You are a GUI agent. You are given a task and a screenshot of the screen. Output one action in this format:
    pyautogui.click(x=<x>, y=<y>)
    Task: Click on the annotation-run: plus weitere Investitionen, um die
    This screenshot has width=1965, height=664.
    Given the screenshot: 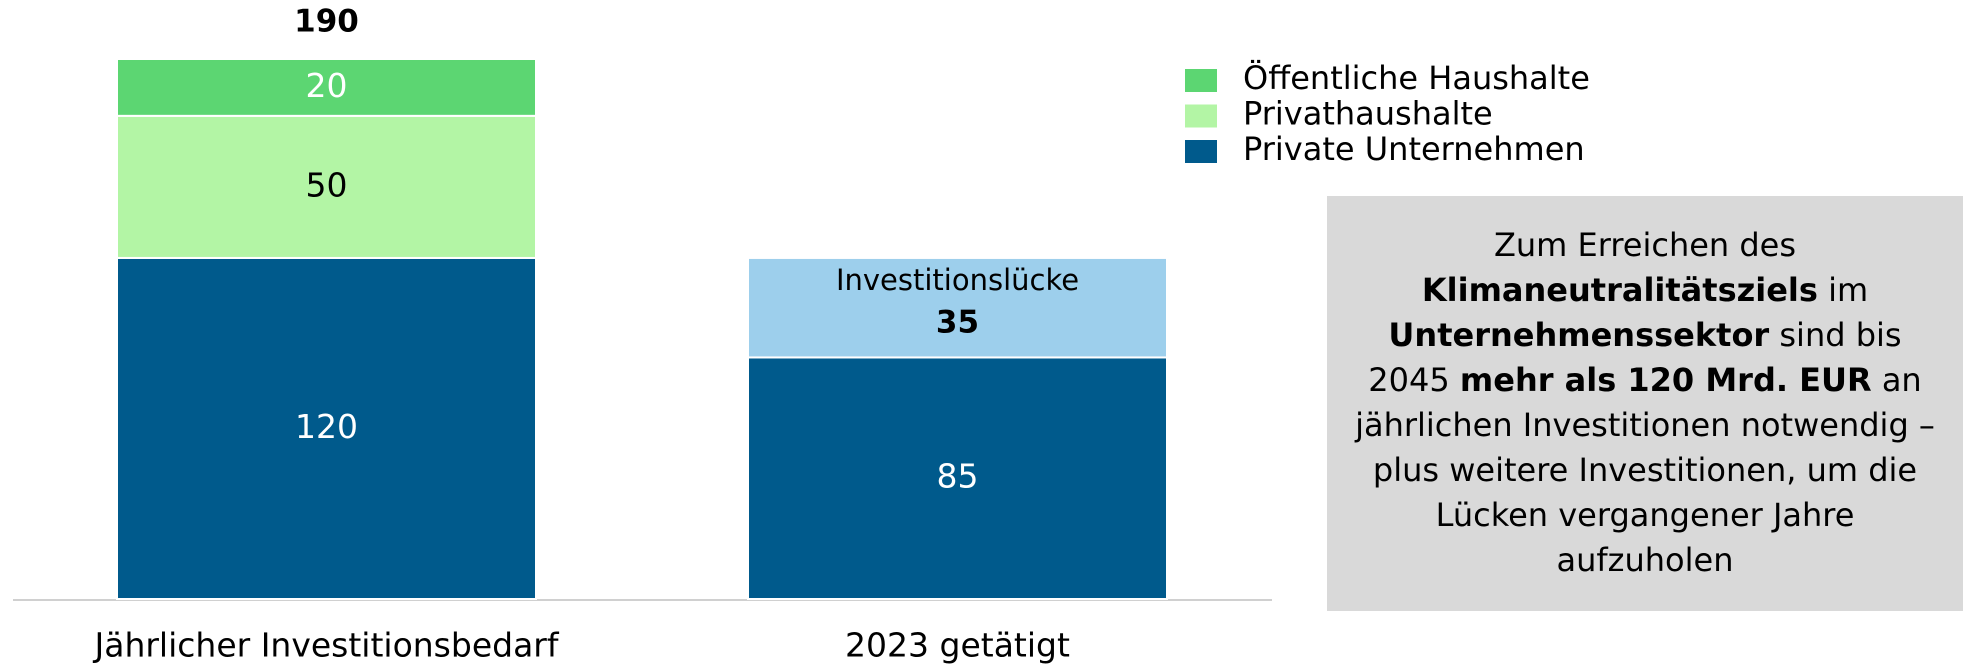 What is the action you would take?
    pyautogui.click(x=1645, y=470)
    